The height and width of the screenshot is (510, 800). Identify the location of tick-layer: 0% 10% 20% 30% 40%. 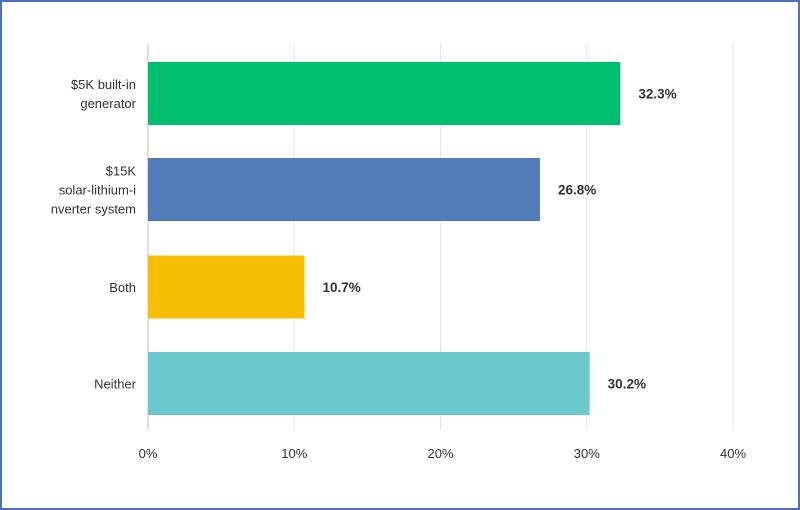
(443, 453).